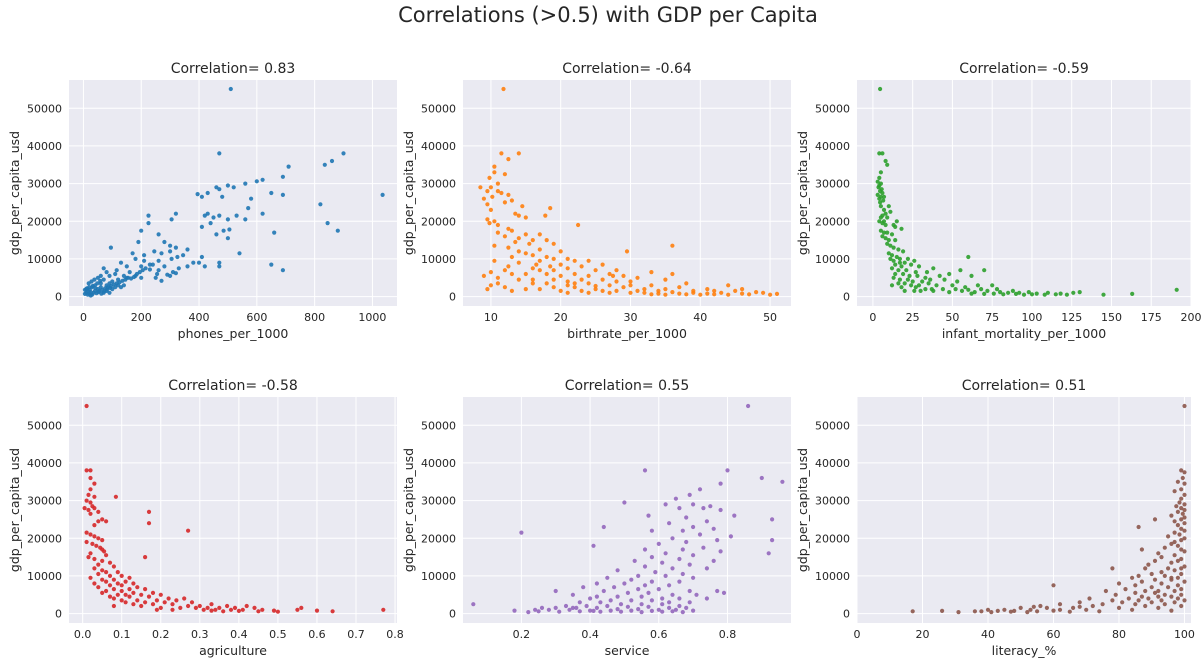 The height and width of the screenshot is (666, 1201). What do you see at coordinates (627, 650) in the screenshot?
I see `x-axis-label: service` at bounding box center [627, 650].